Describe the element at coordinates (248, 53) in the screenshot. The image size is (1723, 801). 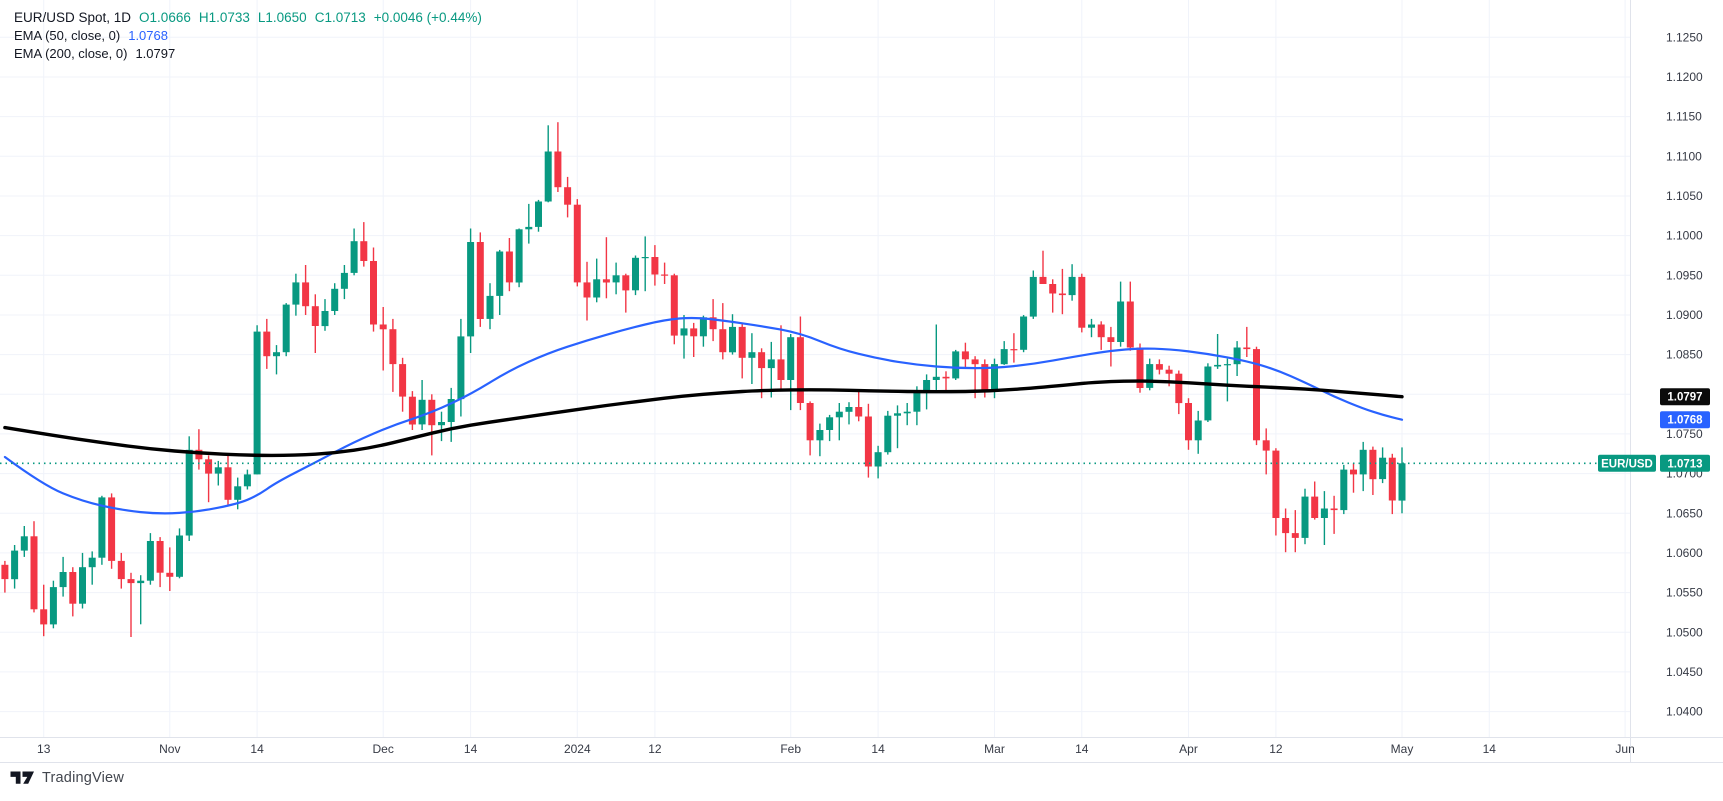
I see `legend-ema200-row: EMA (200, close, 0) 1.0797` at that location.